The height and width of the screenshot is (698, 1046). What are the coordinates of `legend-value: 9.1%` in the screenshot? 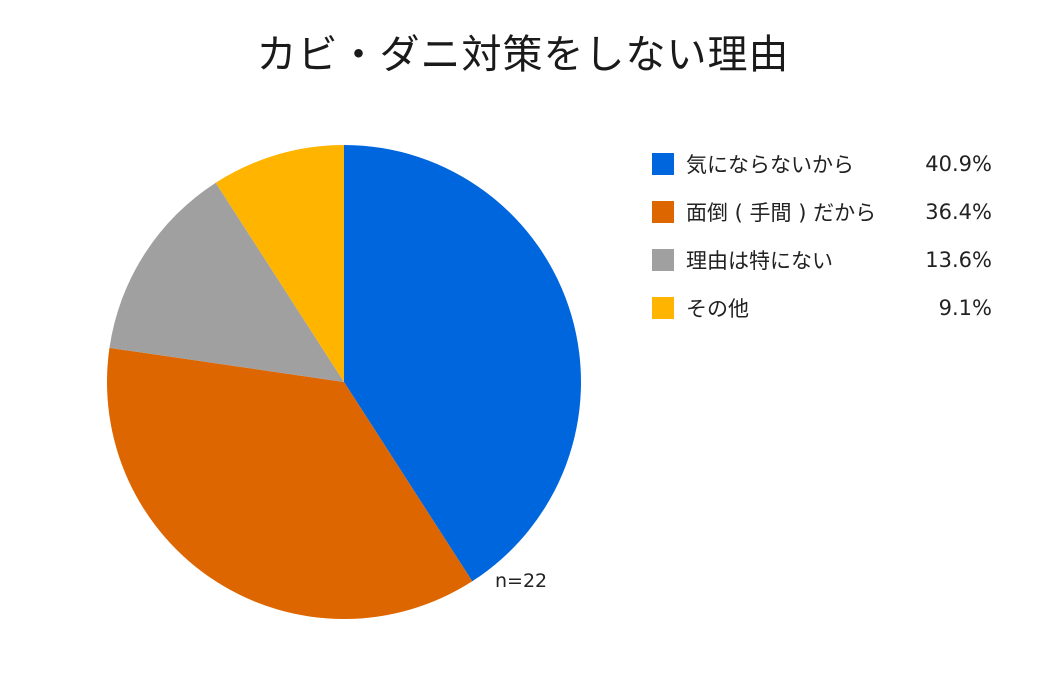 It's located at (965, 308).